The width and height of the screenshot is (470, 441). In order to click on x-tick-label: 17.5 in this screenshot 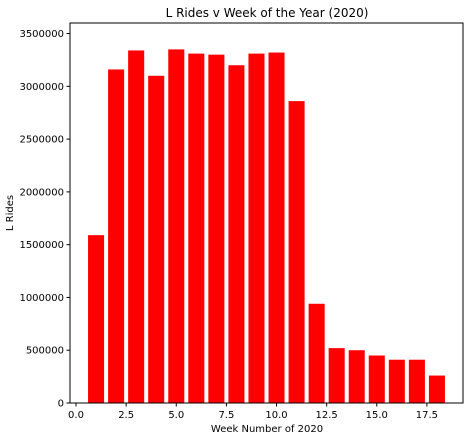, I will do `click(427, 415)`.